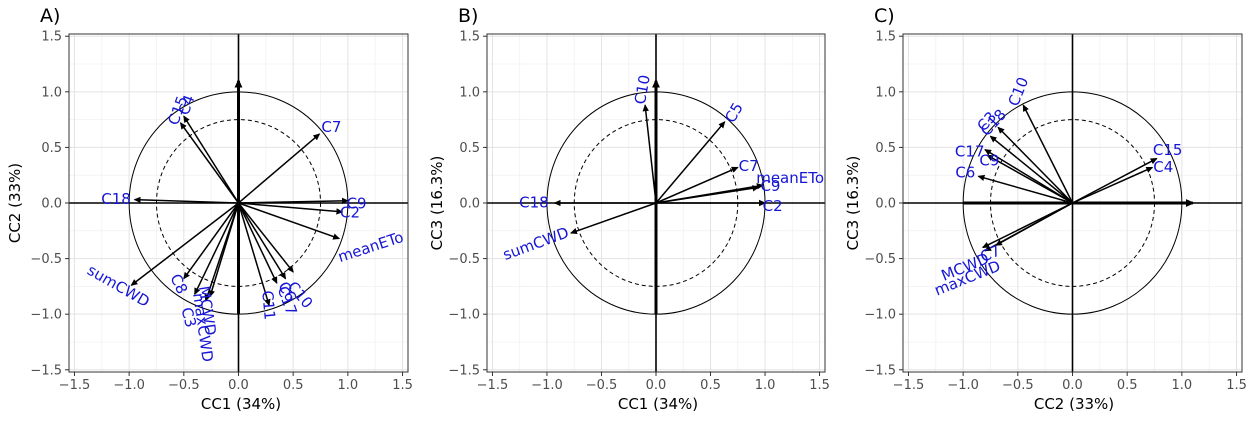  I want to click on y-axis-title: CC2 (33%), so click(15, 203).